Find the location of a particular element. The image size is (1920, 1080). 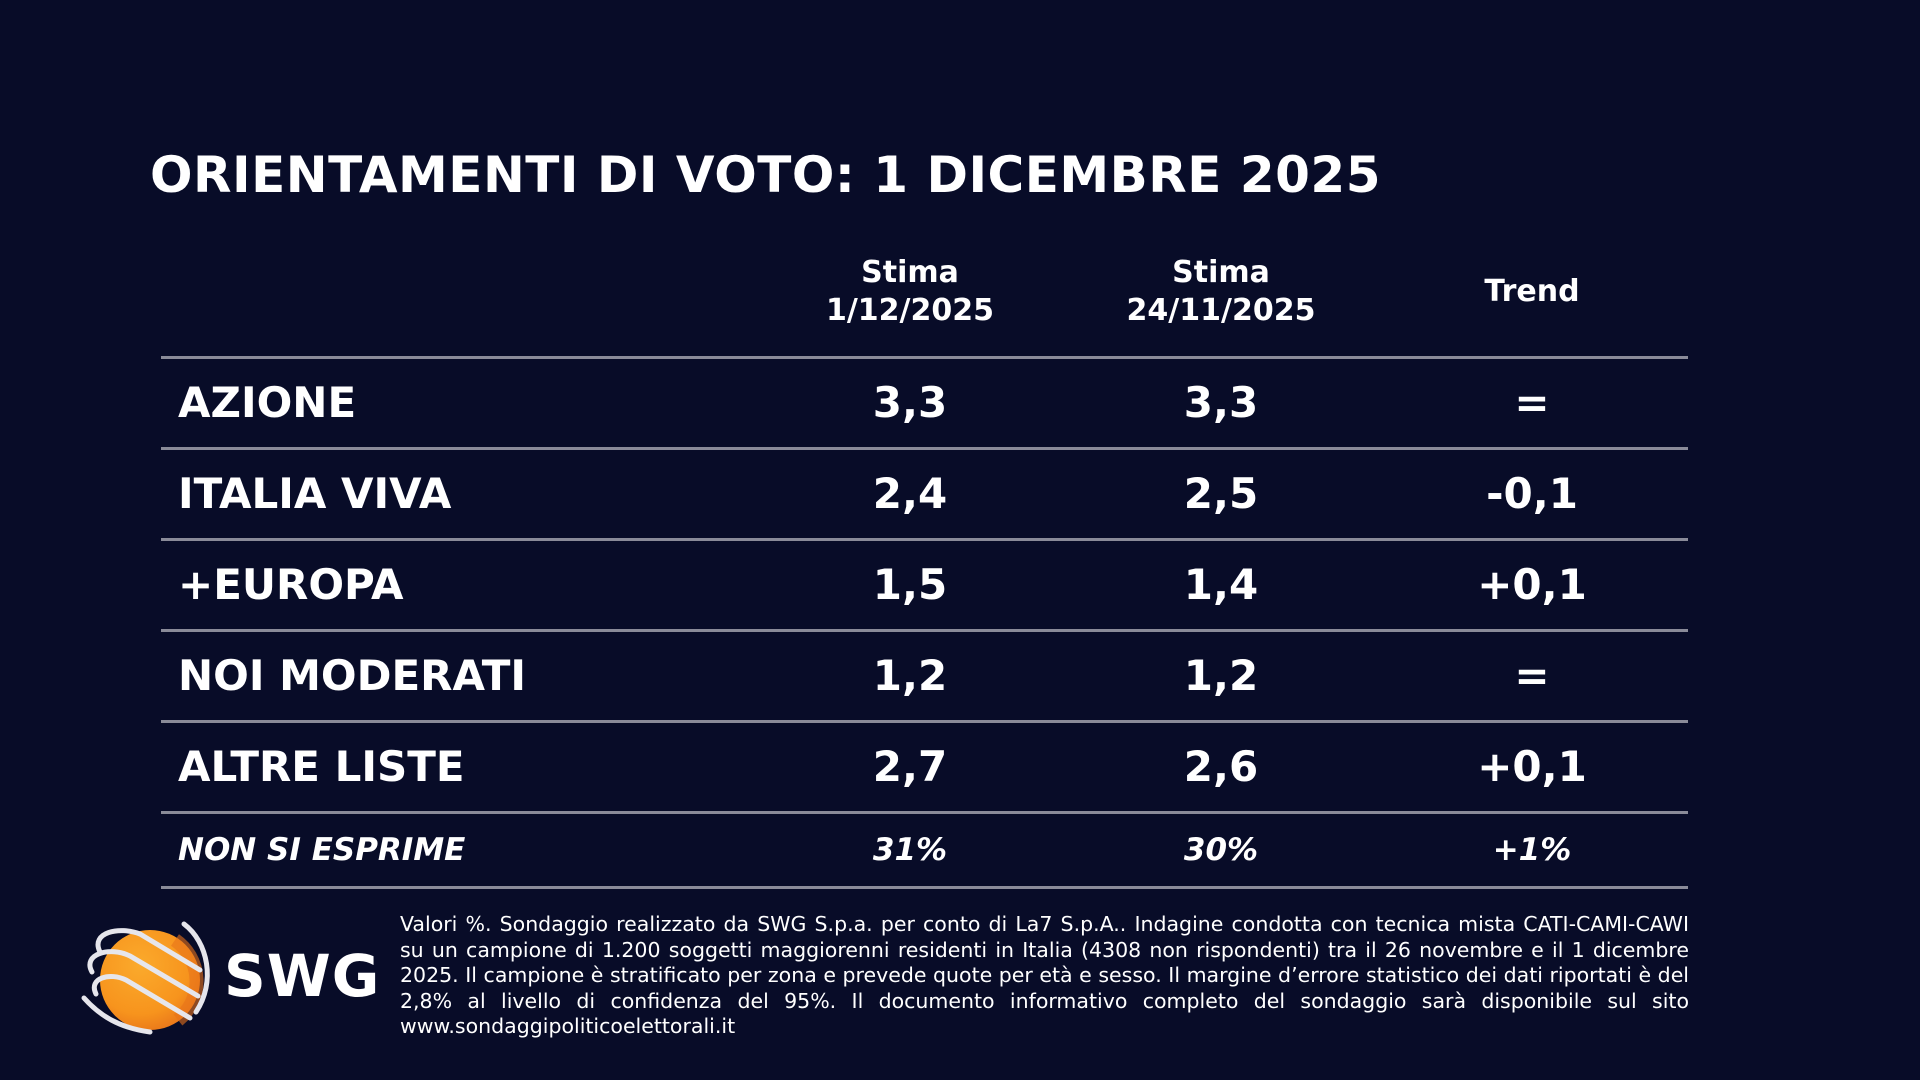

party-name: ITALIA VIVA is located at coordinates (315, 493).